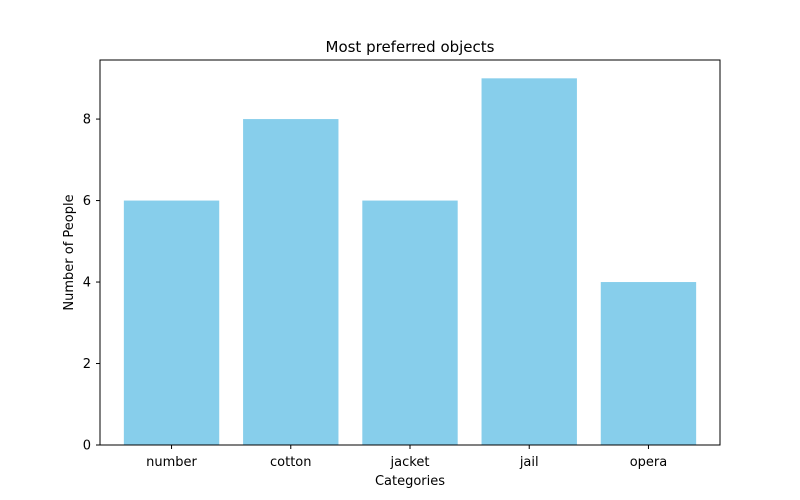  What do you see at coordinates (410, 481) in the screenshot?
I see `x-axis-label: Categories` at bounding box center [410, 481].